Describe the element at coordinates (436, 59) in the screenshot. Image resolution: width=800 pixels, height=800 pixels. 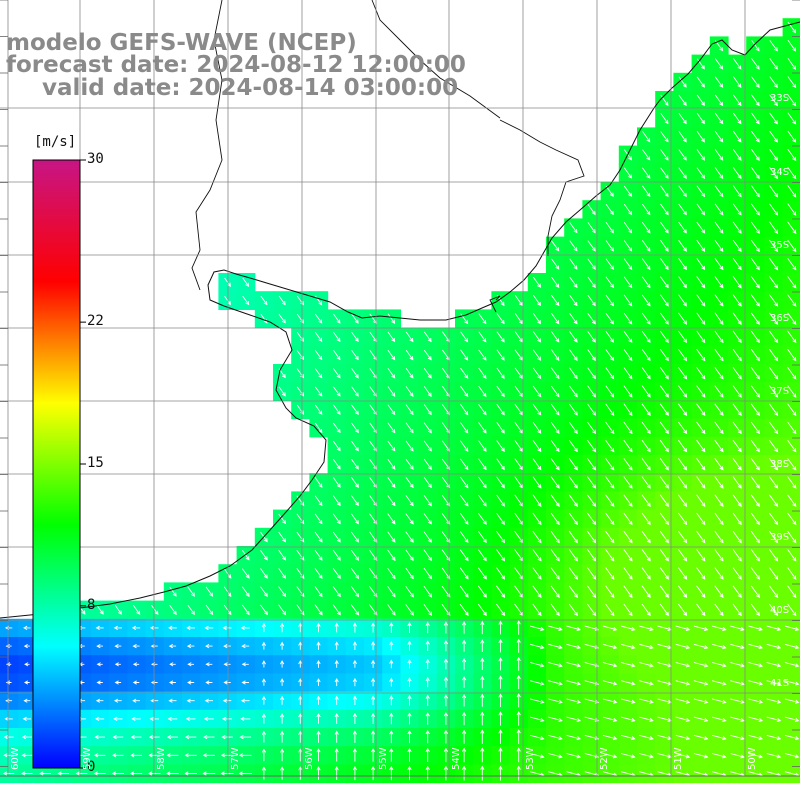
I see `political-border` at that location.